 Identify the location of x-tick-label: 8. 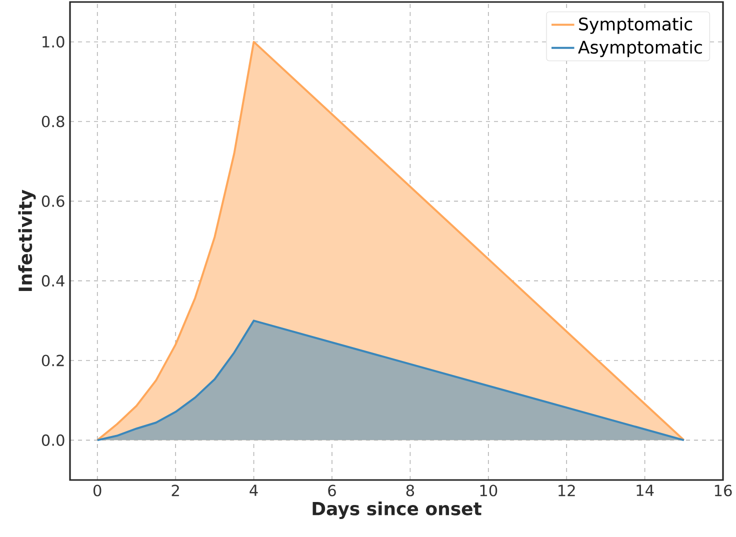
(410, 490).